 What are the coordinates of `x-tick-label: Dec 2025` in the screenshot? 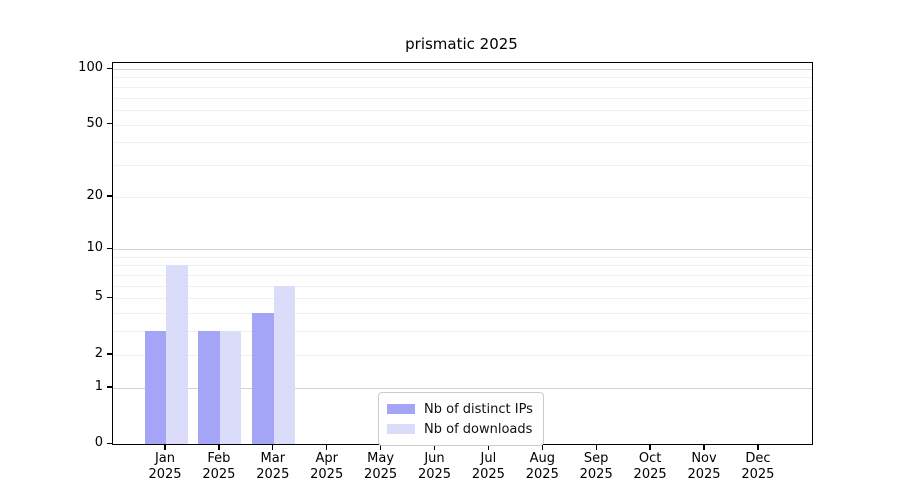 It's located at (758, 466).